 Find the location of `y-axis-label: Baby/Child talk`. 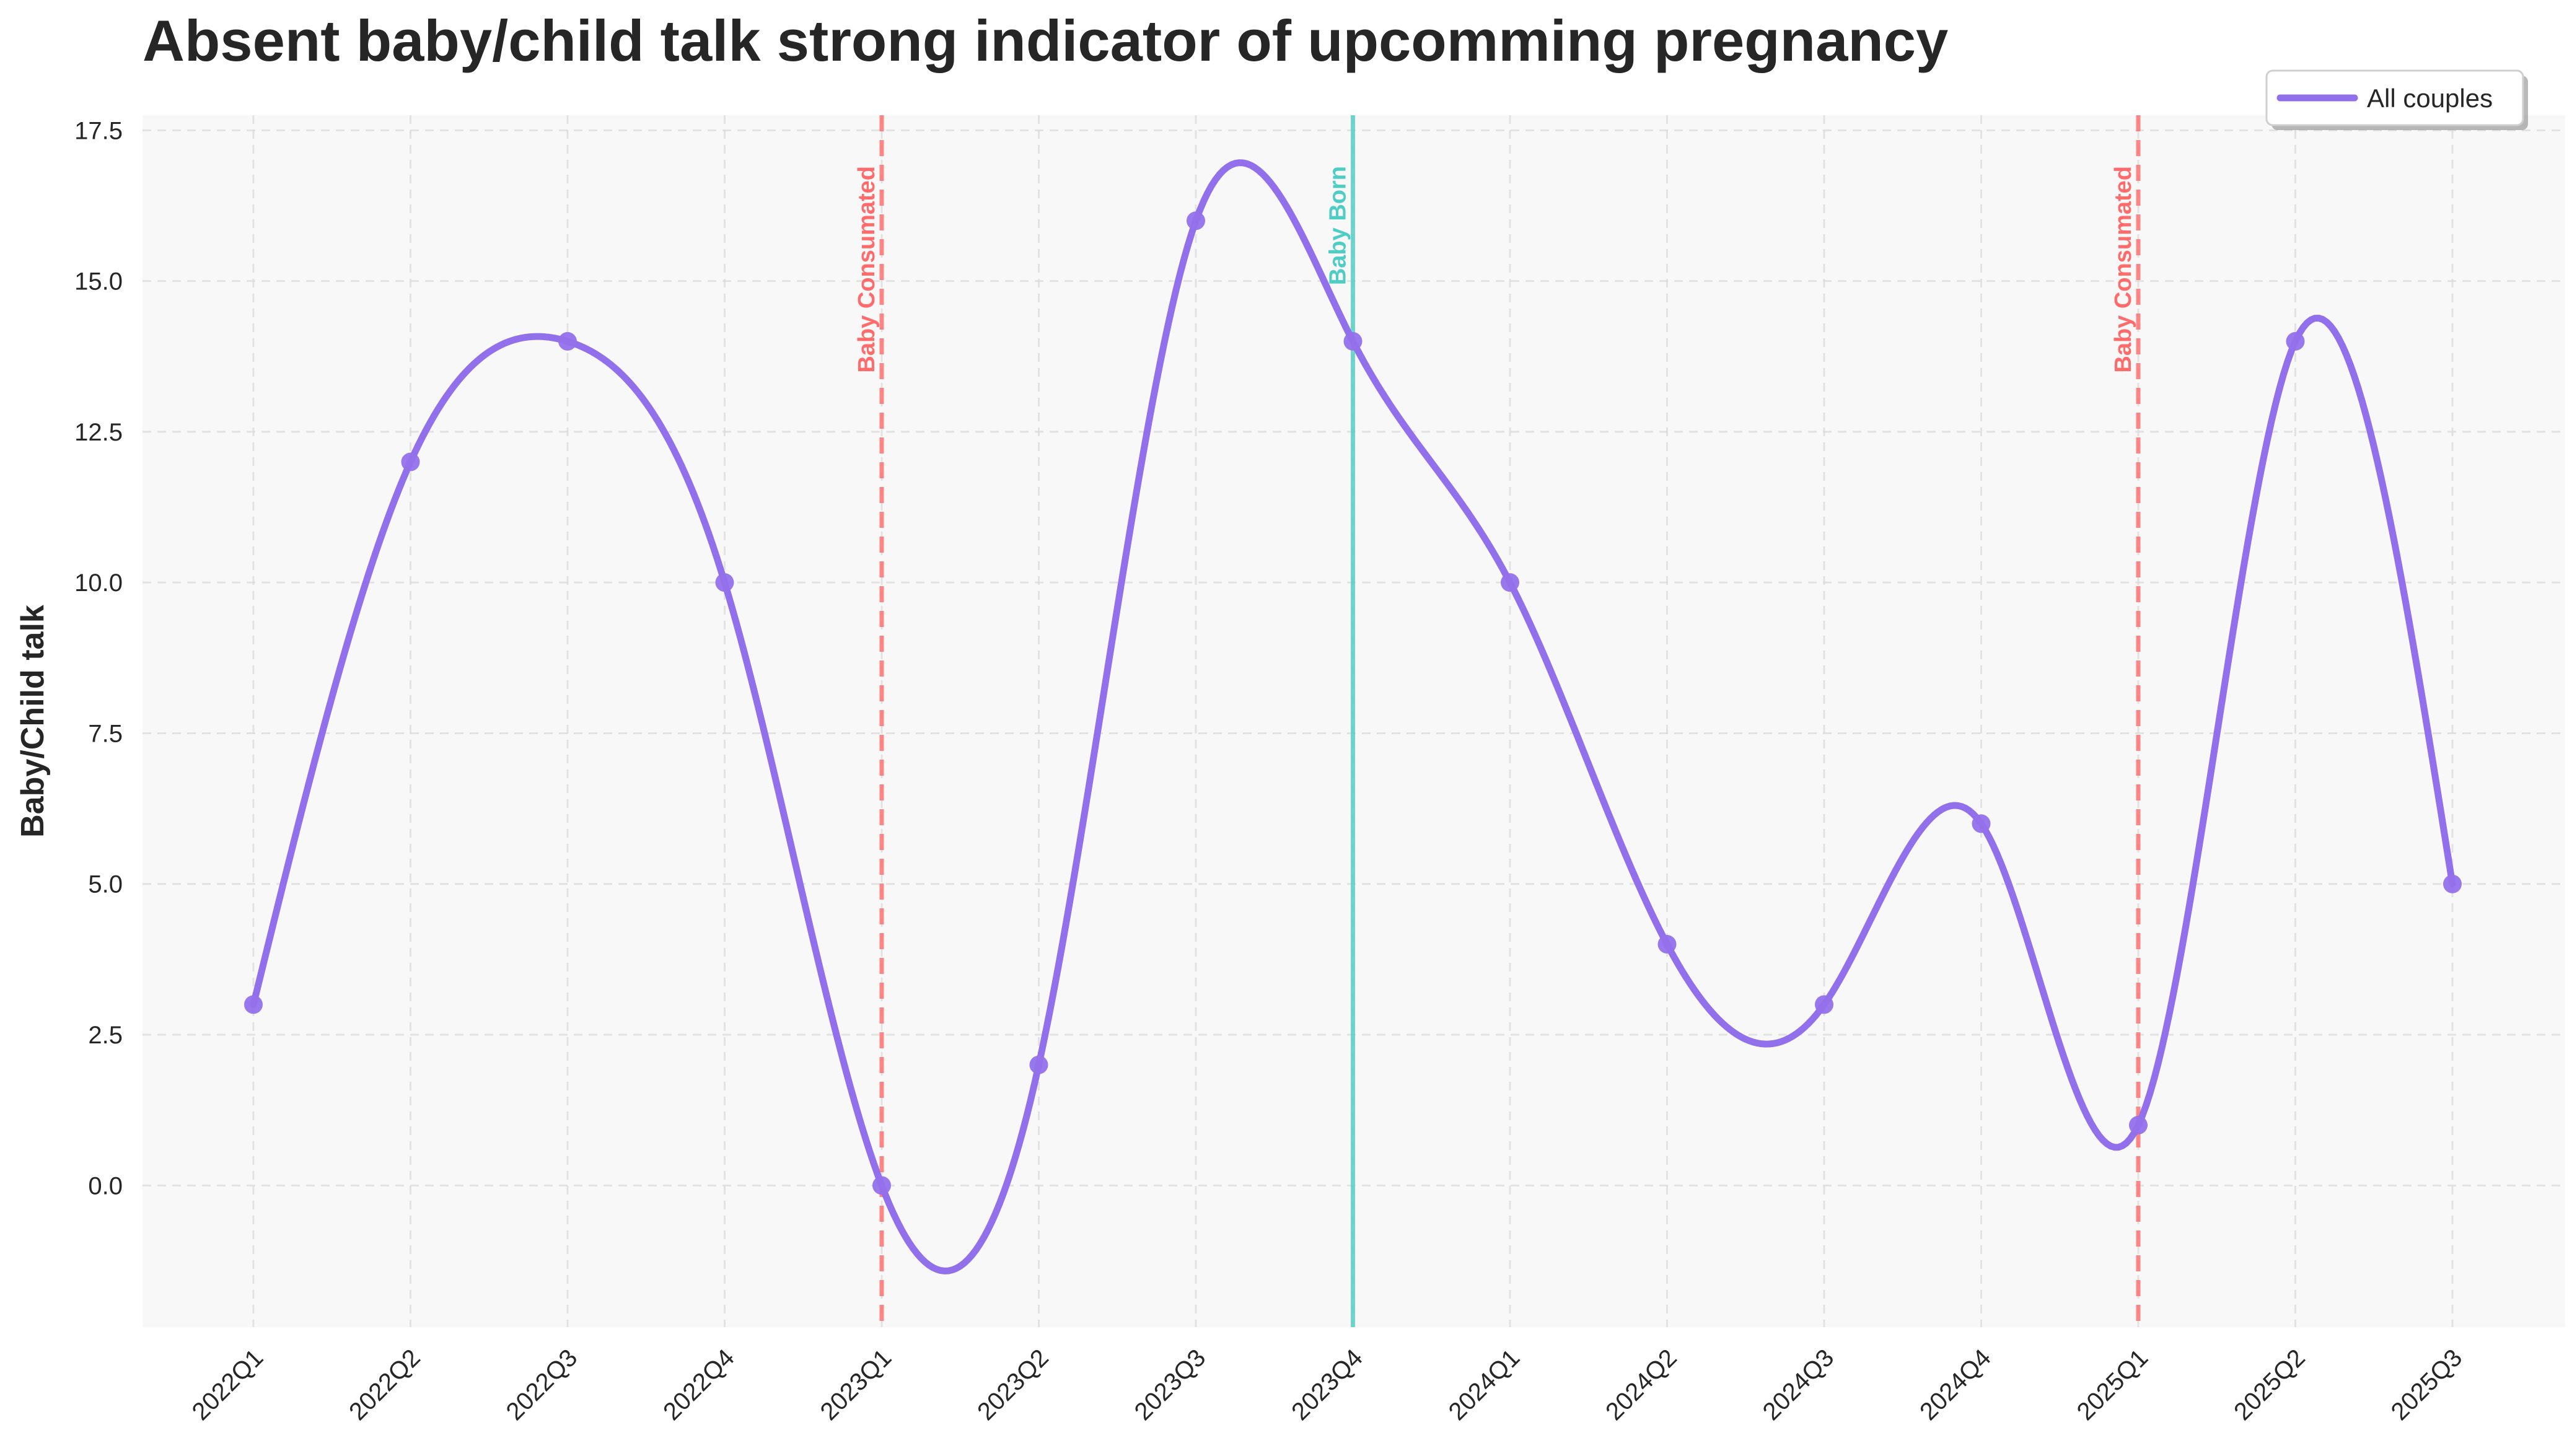

y-axis-label: Baby/Child talk is located at coordinates (33, 722).